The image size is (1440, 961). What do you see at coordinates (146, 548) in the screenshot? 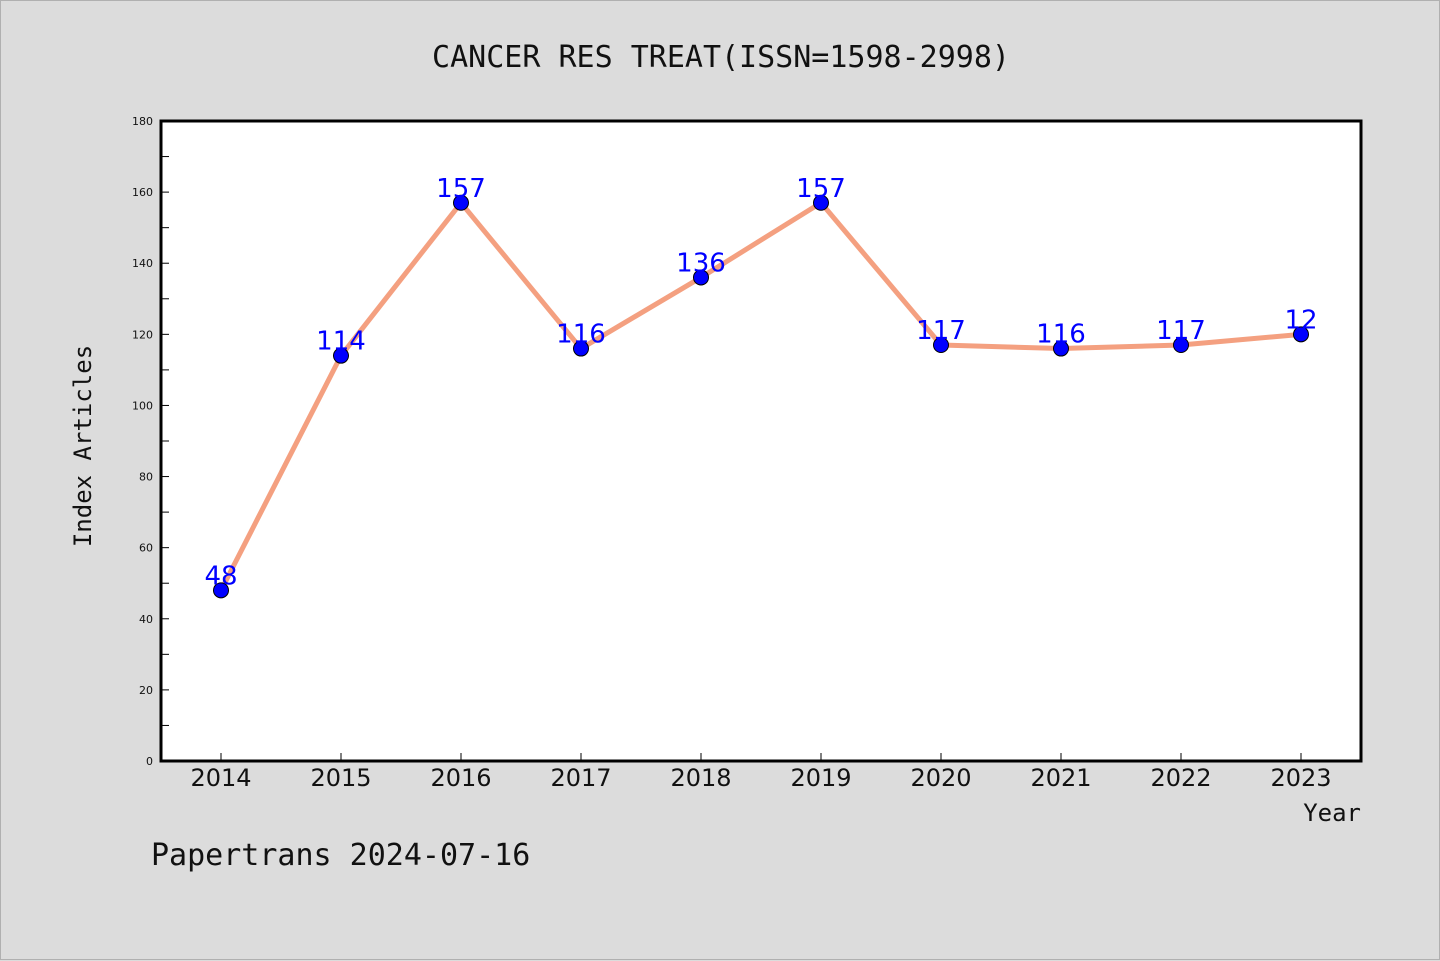
I see `y-tick-label: 60` at bounding box center [146, 548].